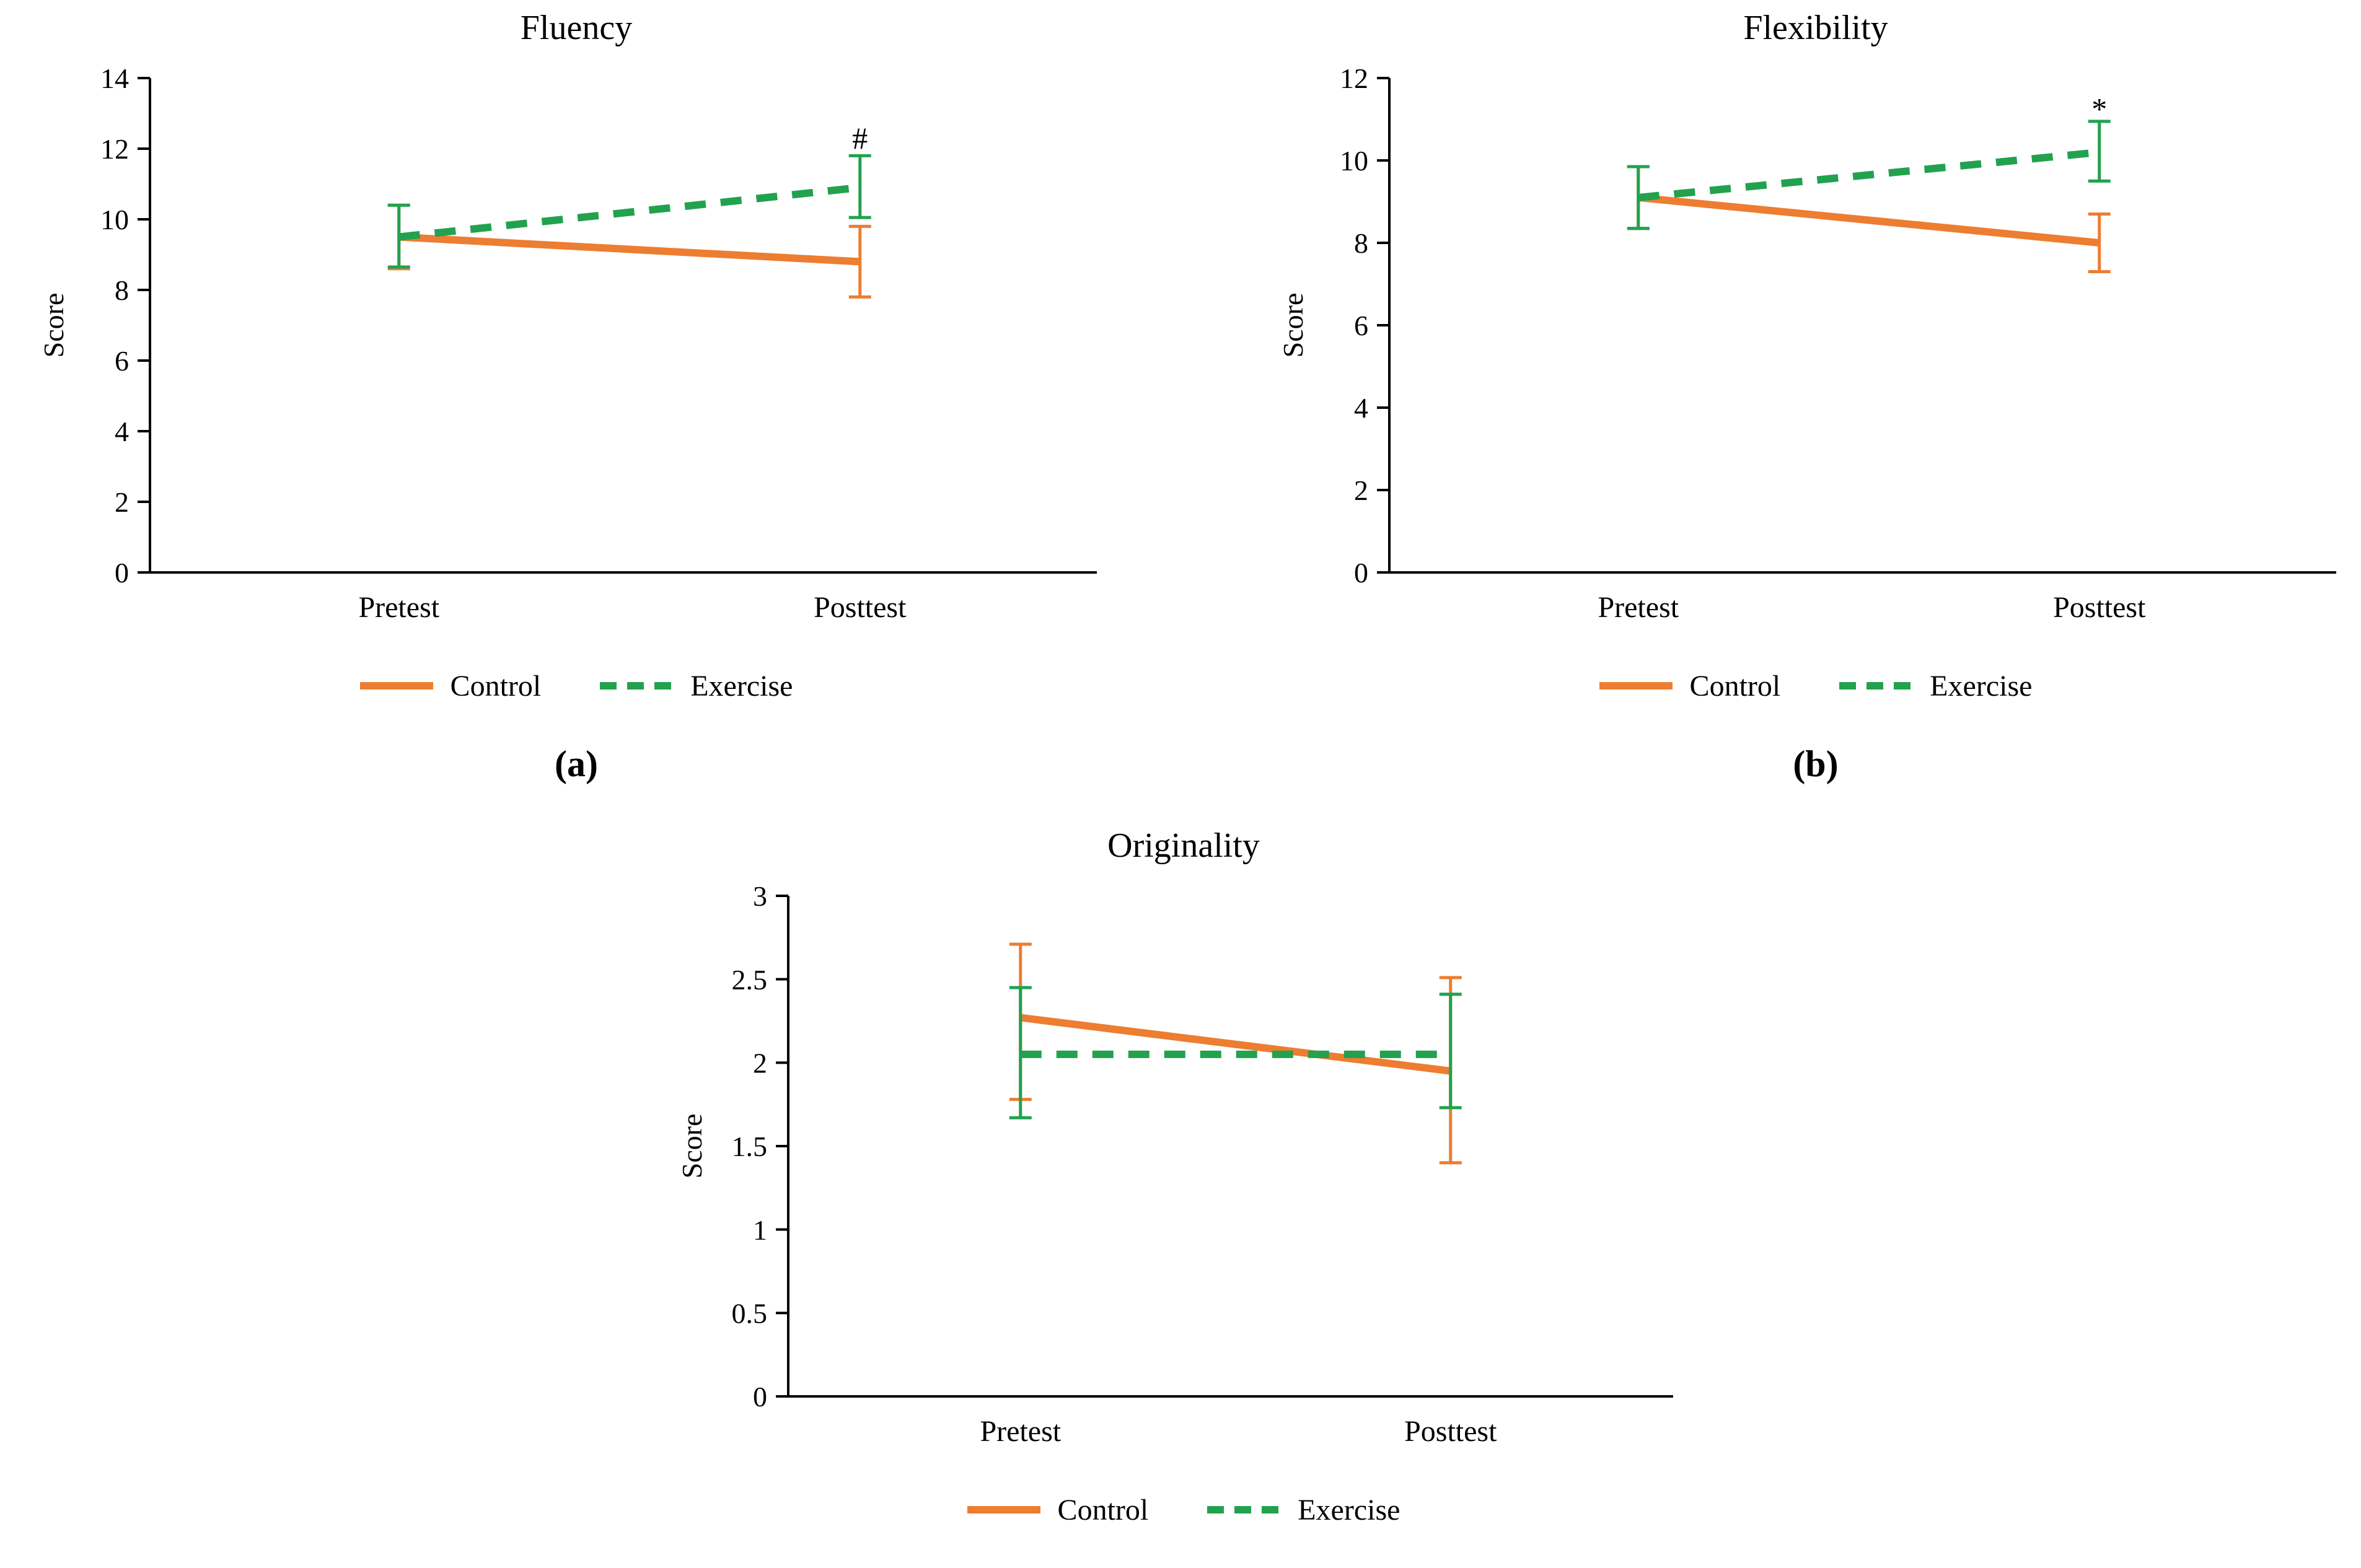  What do you see at coordinates (750, 1146) in the screenshot?
I see `y-tick-label: 1.5` at bounding box center [750, 1146].